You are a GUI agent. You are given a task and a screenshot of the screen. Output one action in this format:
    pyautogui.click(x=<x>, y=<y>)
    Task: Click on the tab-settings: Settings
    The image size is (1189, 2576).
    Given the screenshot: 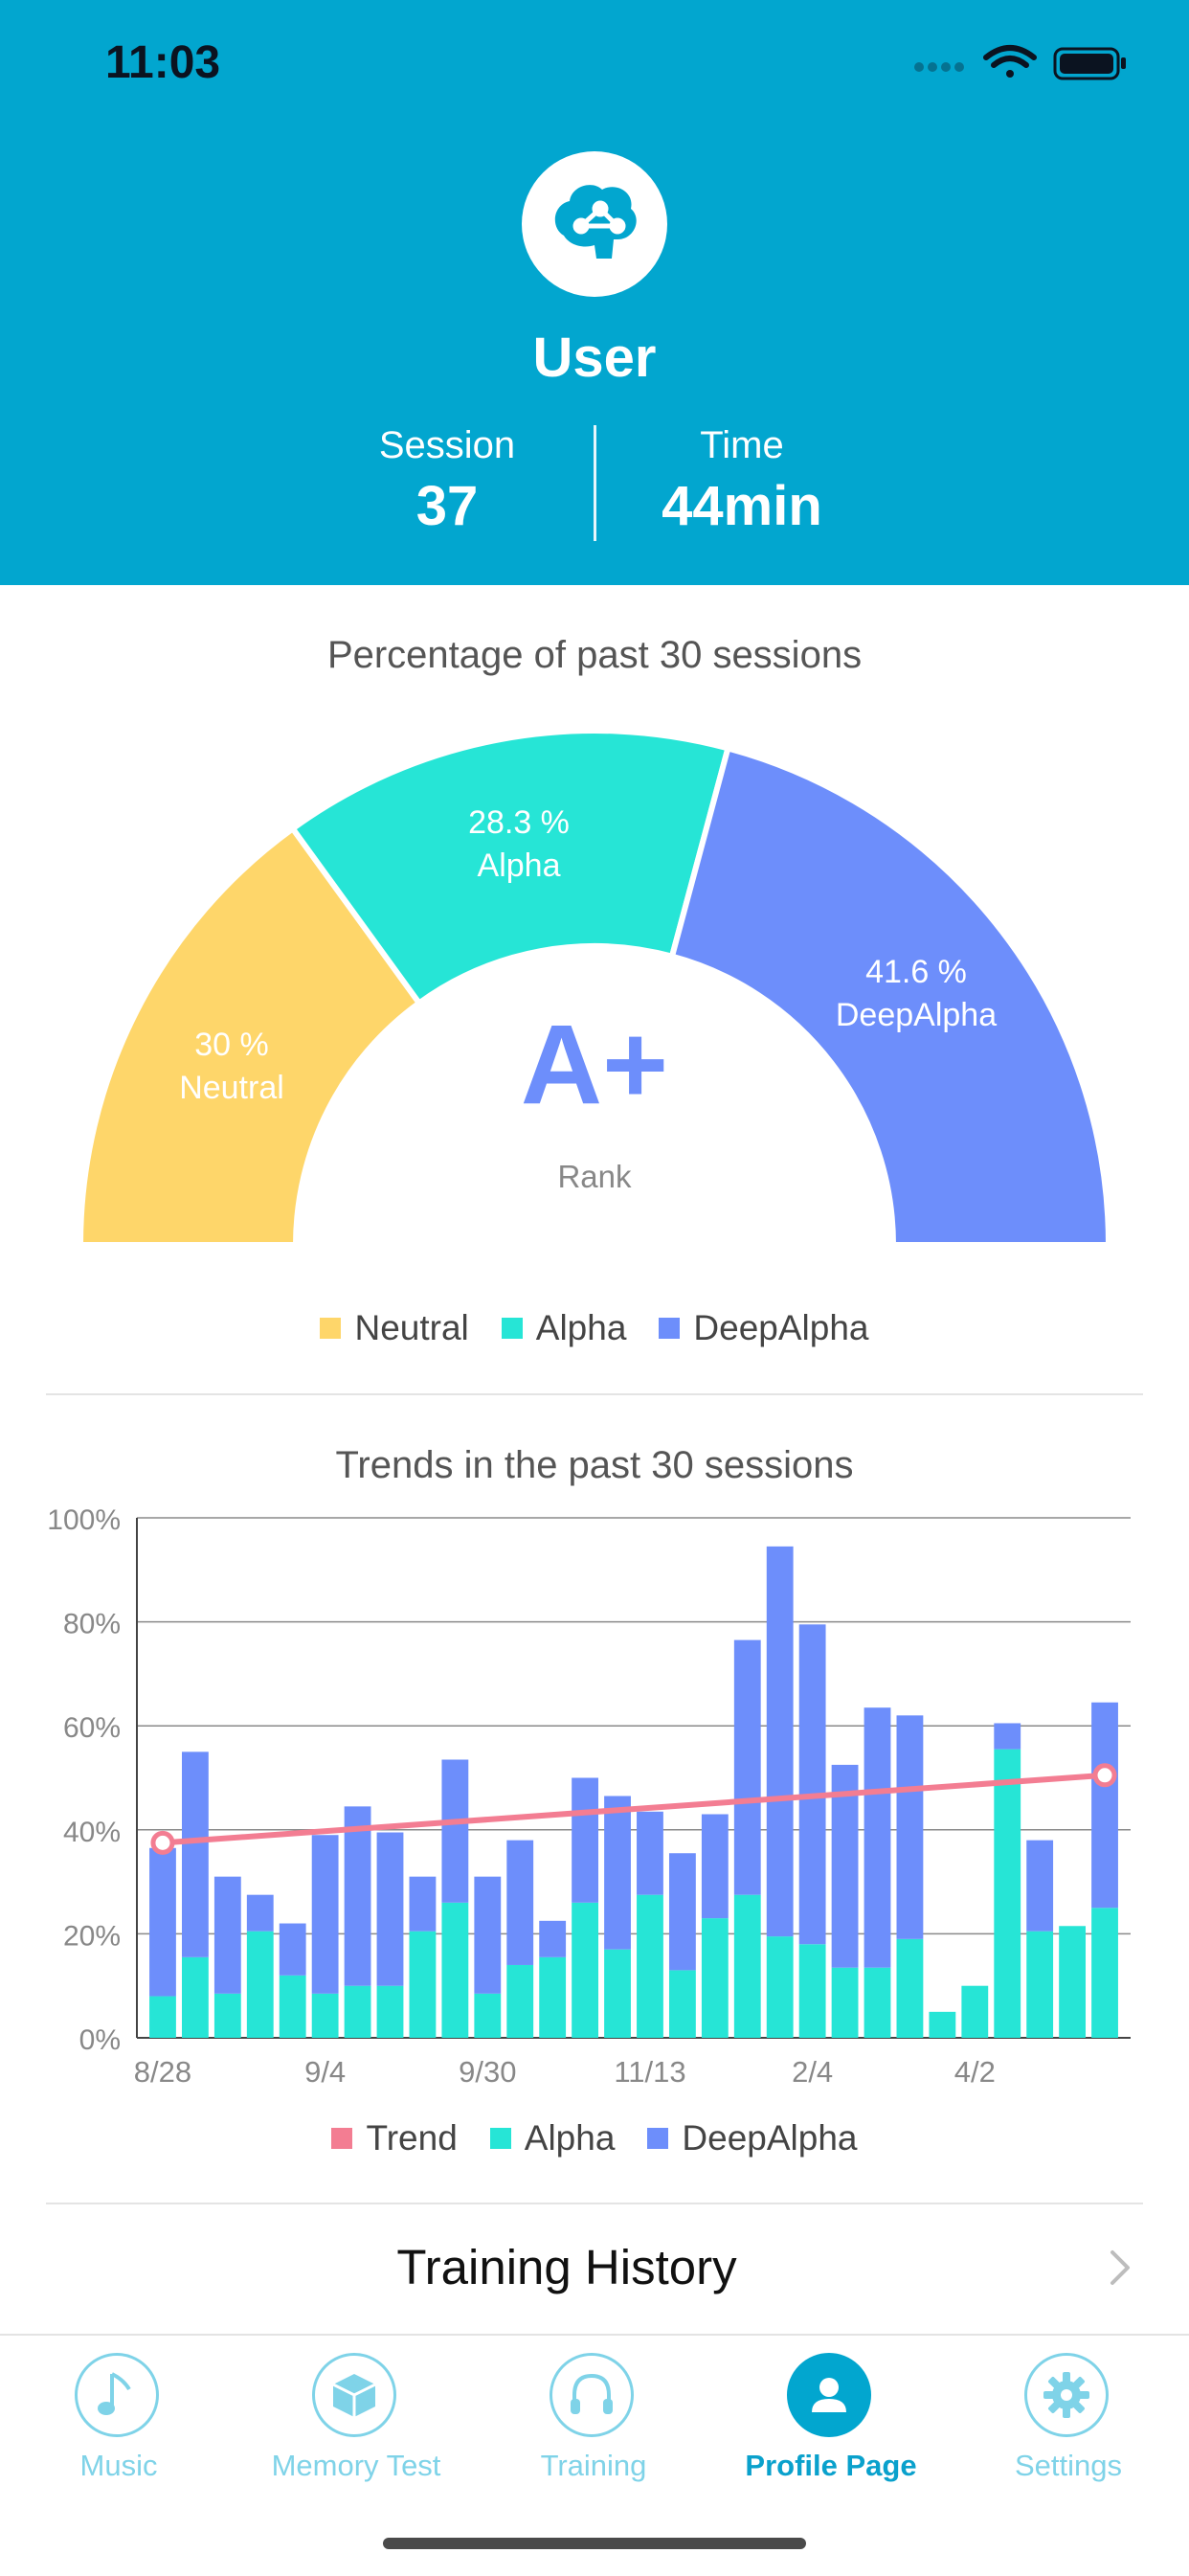 What is the action you would take?
    pyautogui.click(x=1068, y=2415)
    